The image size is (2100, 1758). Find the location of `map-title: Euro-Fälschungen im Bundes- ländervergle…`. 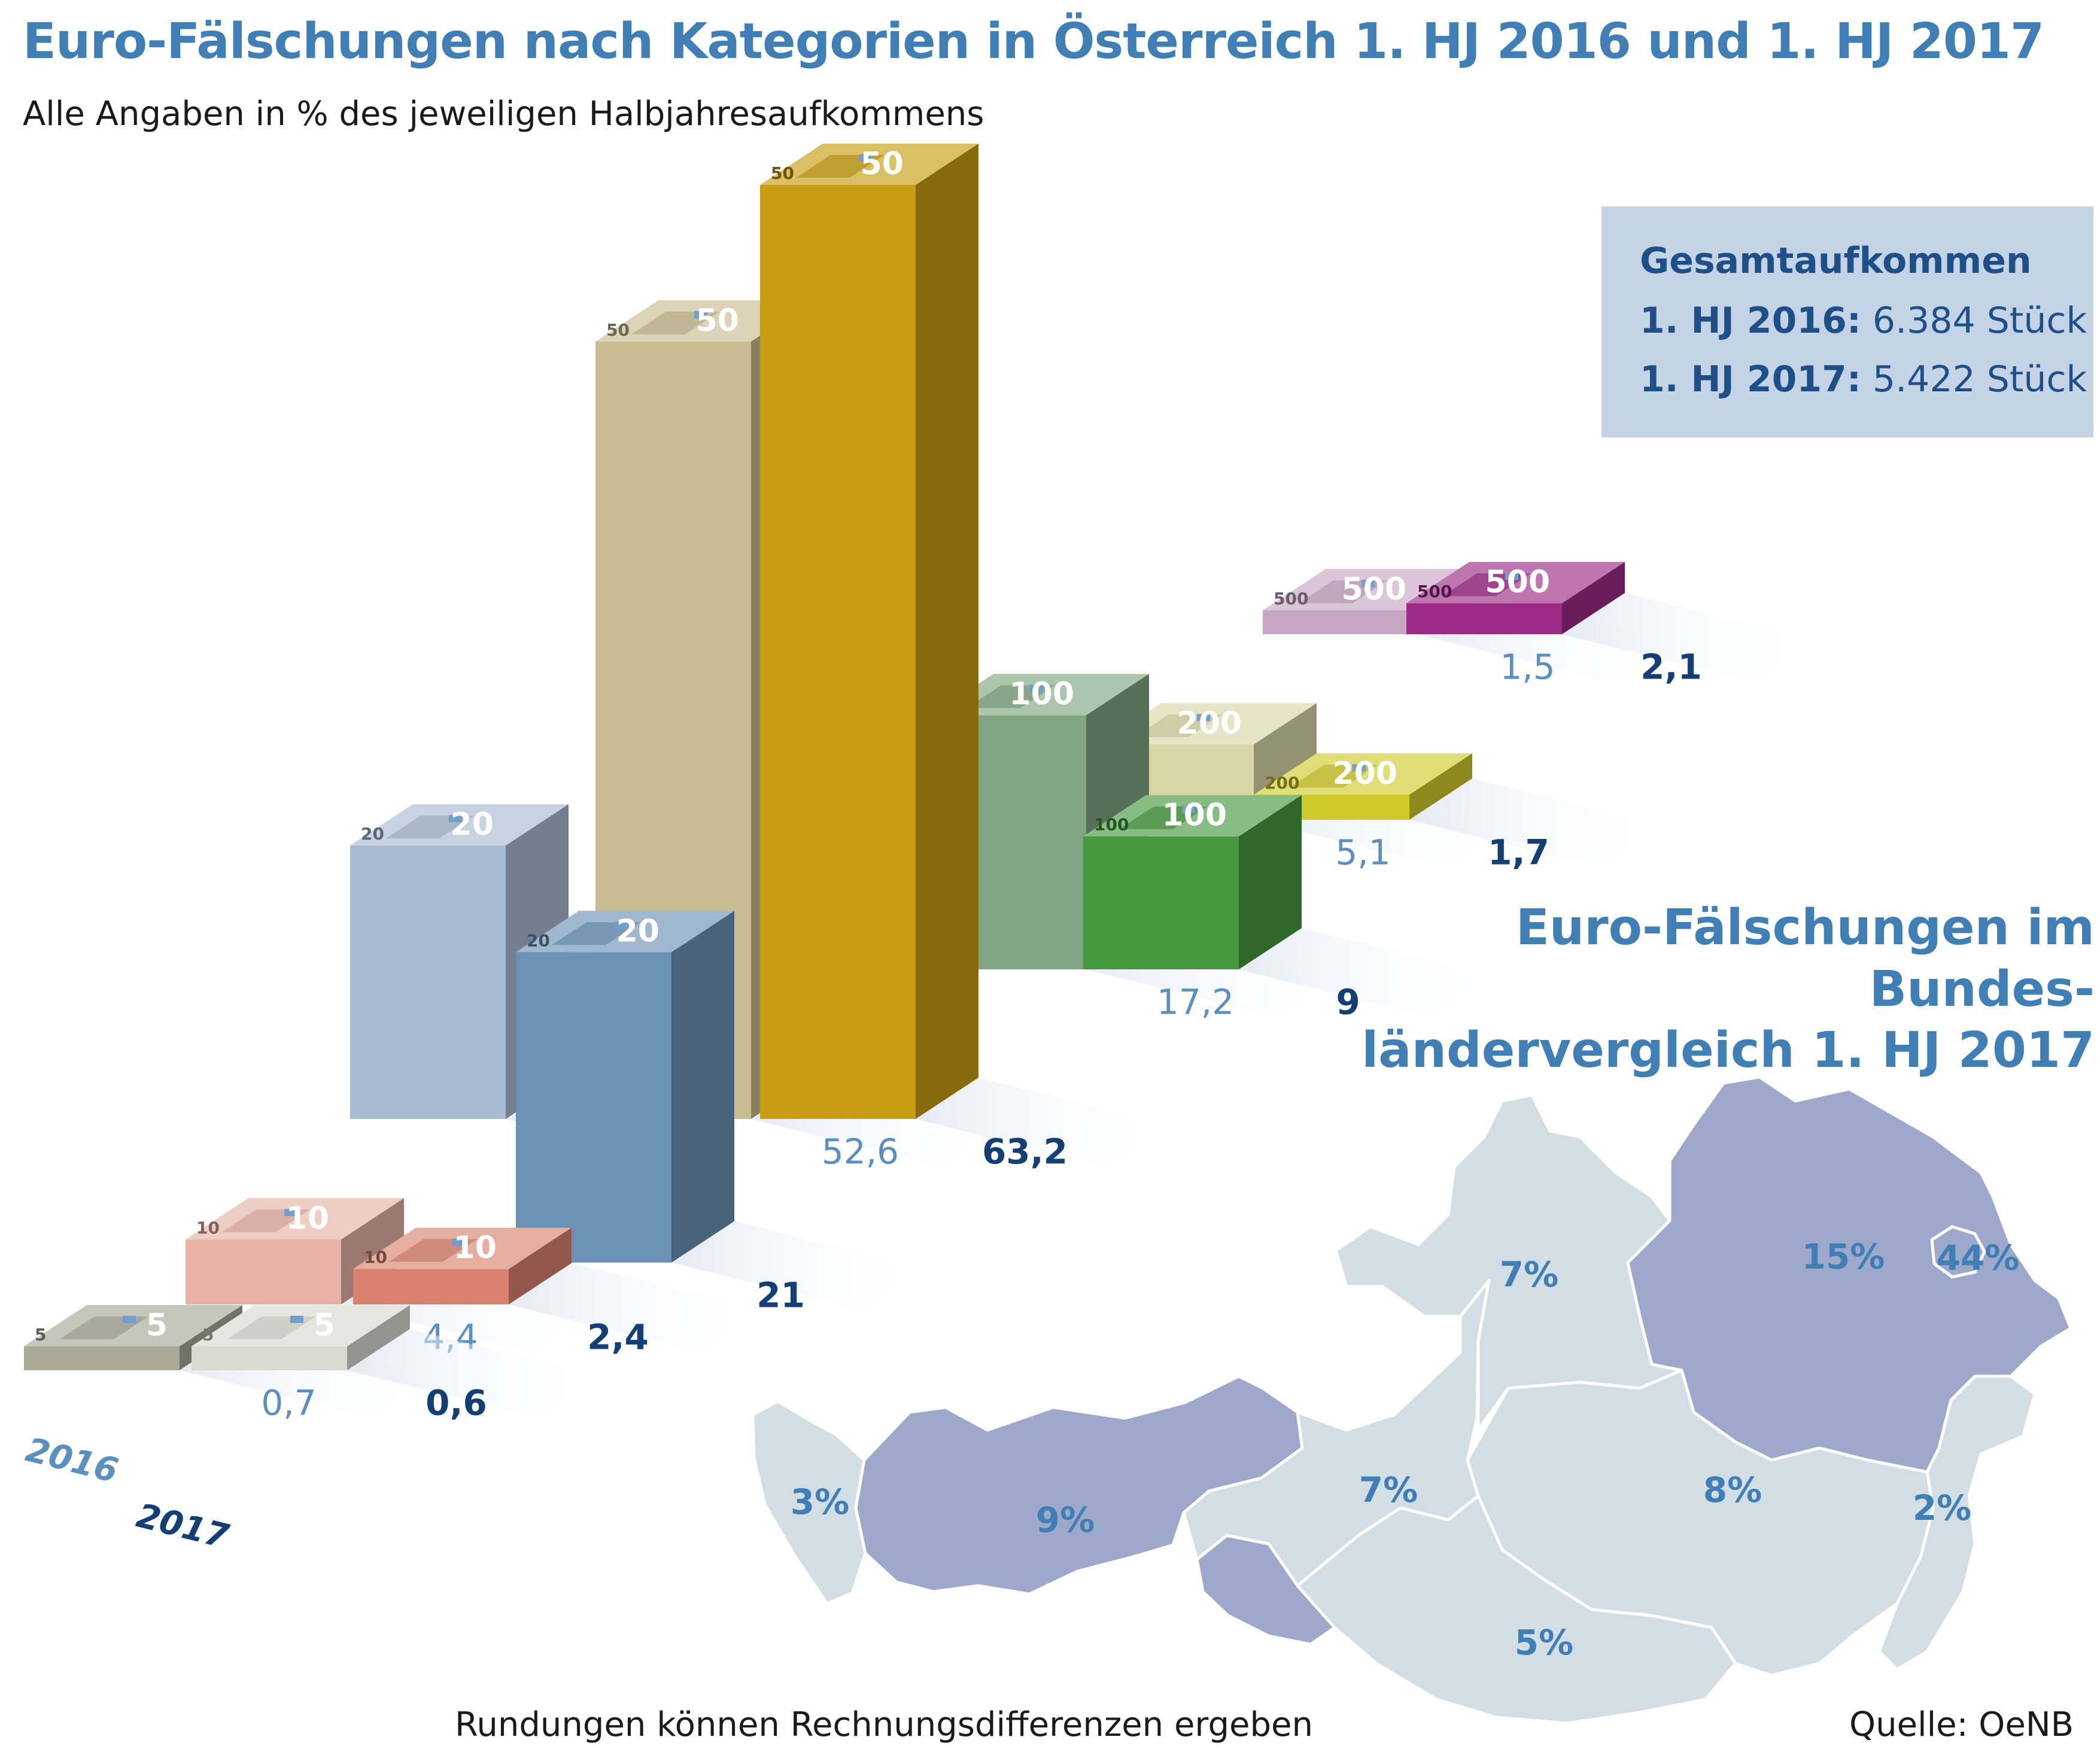

map-title: Euro-Fälschungen im Bundes- ländervergle… is located at coordinates (1709, 990).